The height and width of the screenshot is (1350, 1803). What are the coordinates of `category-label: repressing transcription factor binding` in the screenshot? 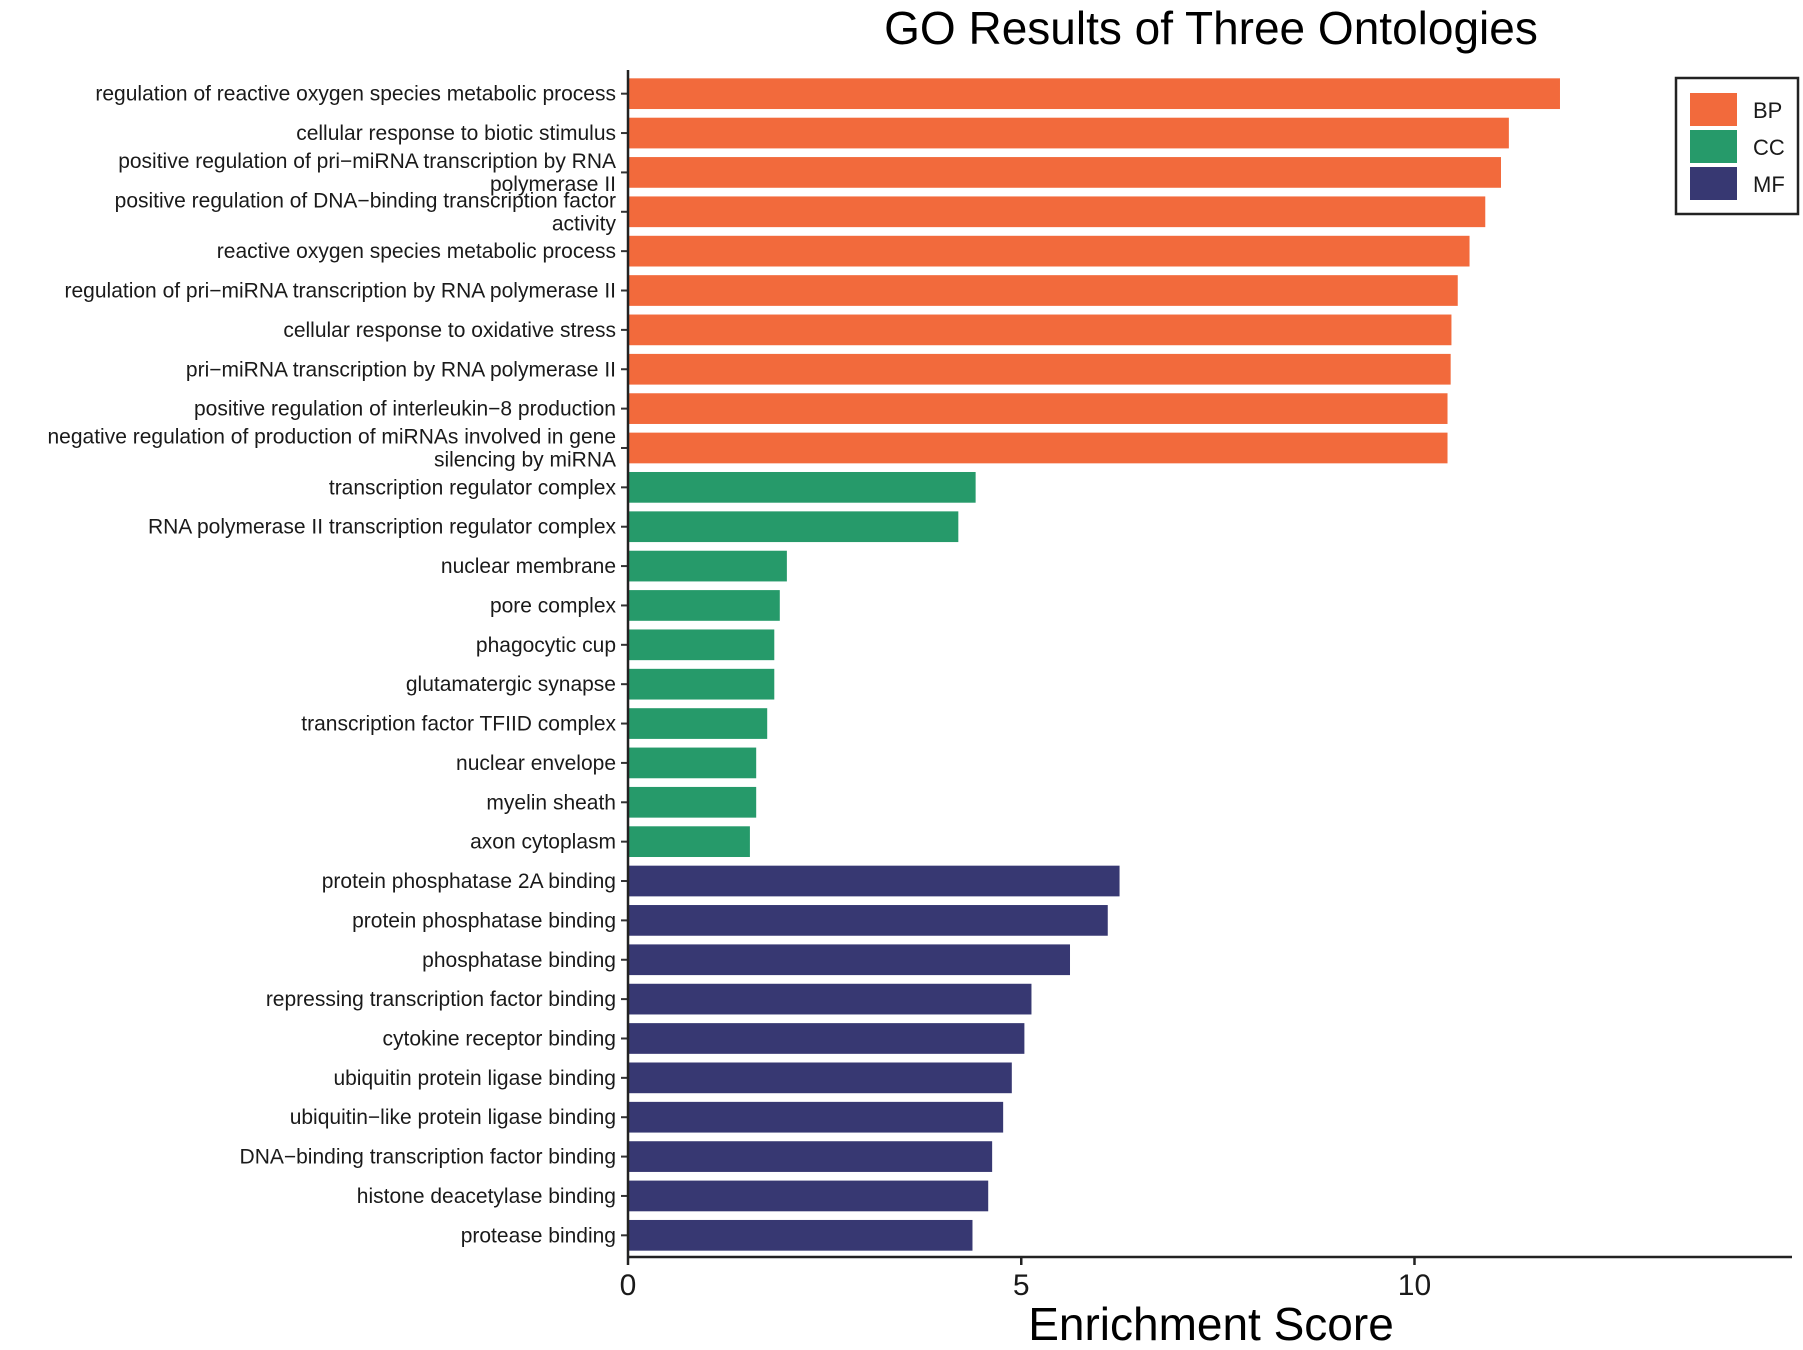 It's located at (441, 999).